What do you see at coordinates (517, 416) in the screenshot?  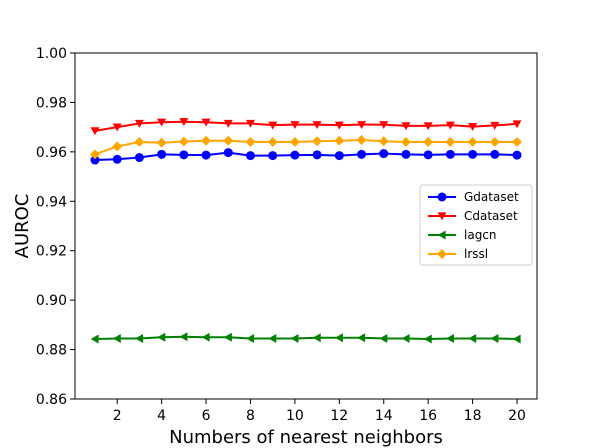 I see `x-tick-label: 20` at bounding box center [517, 416].